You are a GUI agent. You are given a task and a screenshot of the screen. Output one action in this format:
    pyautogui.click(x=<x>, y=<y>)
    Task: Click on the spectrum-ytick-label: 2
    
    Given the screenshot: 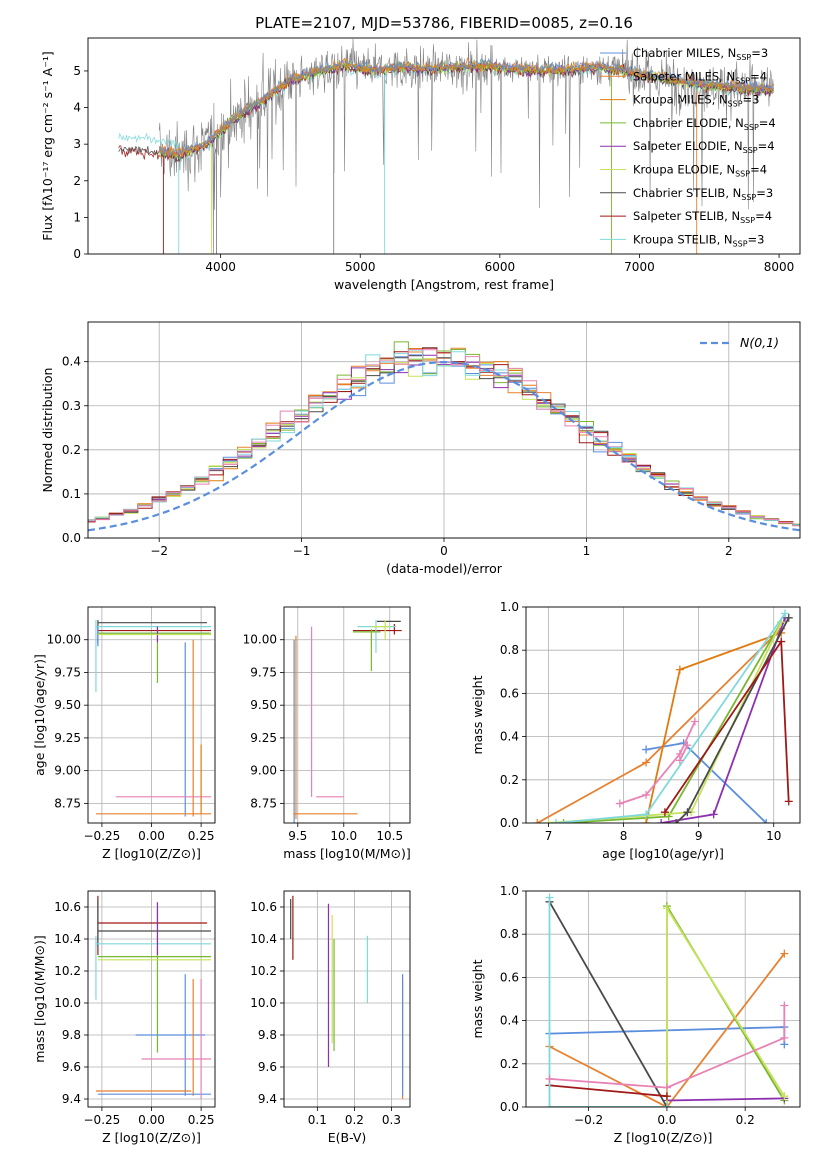 What is the action you would take?
    pyautogui.click(x=77, y=181)
    